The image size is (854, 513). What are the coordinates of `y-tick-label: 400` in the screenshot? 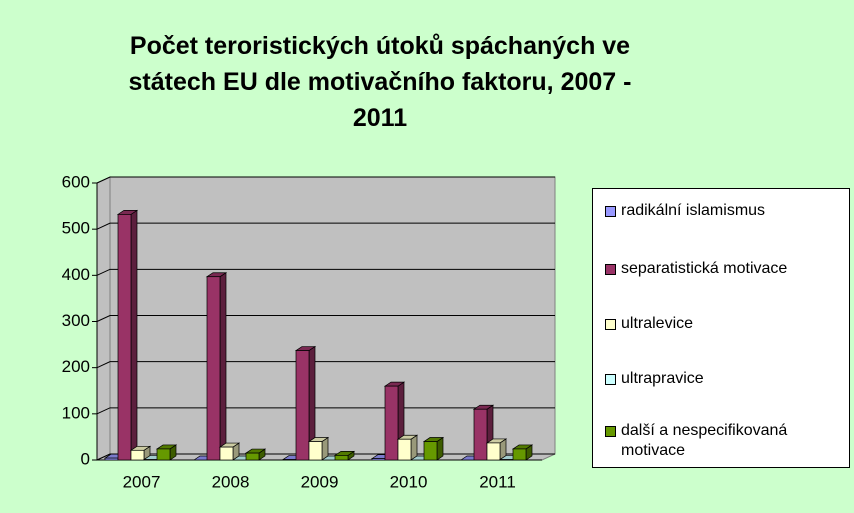 It's located at (76, 274).